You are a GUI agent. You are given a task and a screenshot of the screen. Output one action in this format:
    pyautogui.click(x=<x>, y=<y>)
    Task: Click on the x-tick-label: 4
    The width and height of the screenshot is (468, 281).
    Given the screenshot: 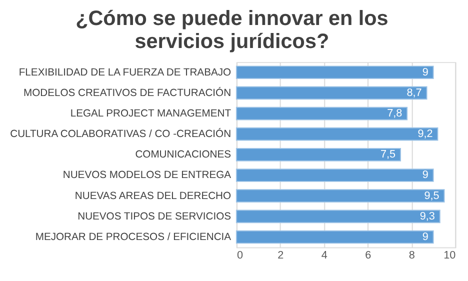 What is the action you would take?
    pyautogui.click(x=324, y=256)
    